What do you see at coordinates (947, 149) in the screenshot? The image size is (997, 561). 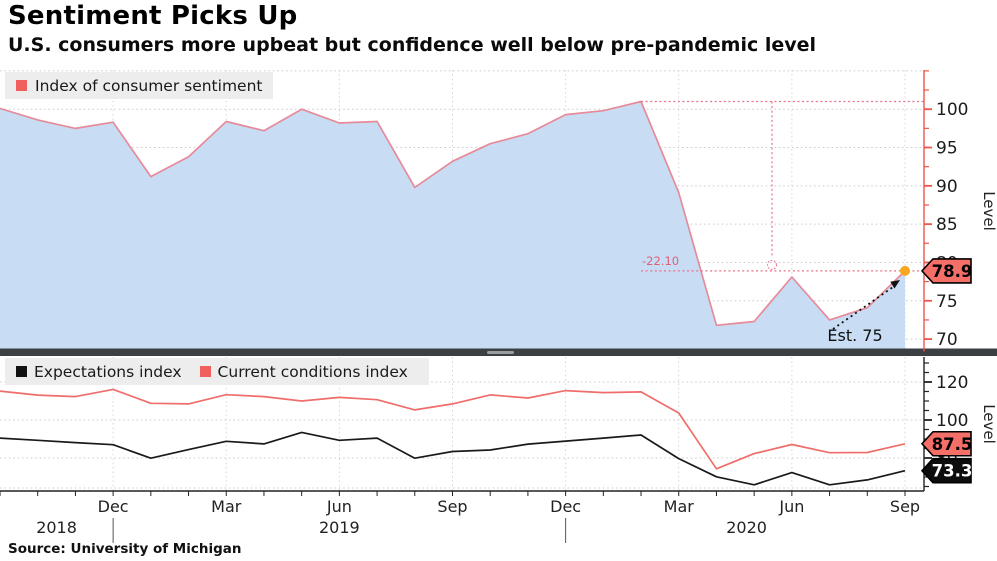 I see `top-y-tick-label: 95` at bounding box center [947, 149].